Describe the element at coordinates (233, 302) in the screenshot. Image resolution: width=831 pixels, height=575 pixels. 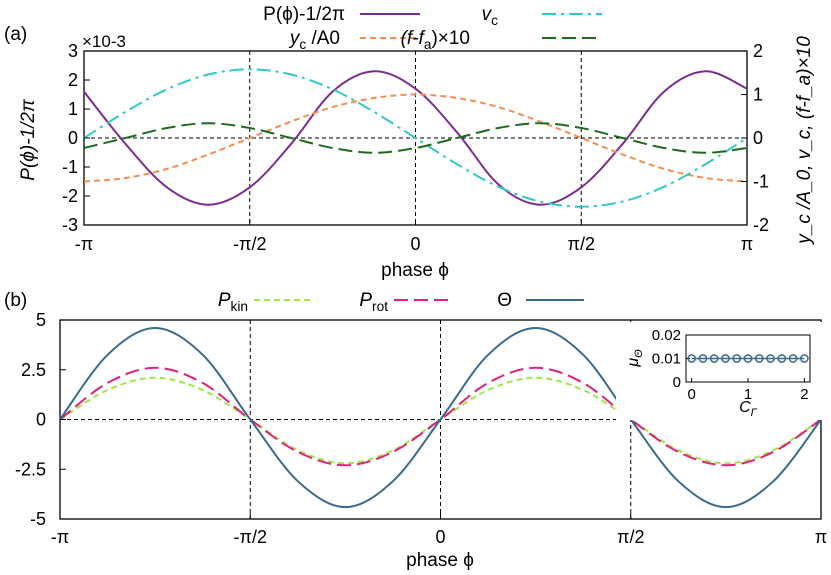
I see `panel-b-legend-label-0: Pkin` at that location.